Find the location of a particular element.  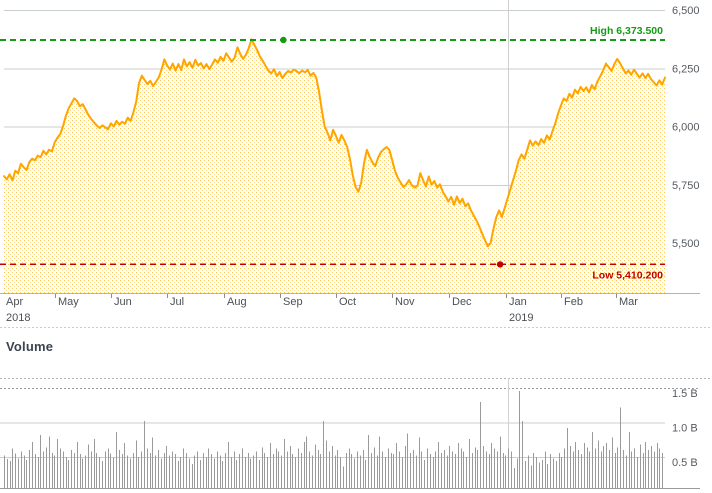

price-y-axis: 6,500 6,250 6,000 5,750 5,500 is located at coordinates (686, 127).